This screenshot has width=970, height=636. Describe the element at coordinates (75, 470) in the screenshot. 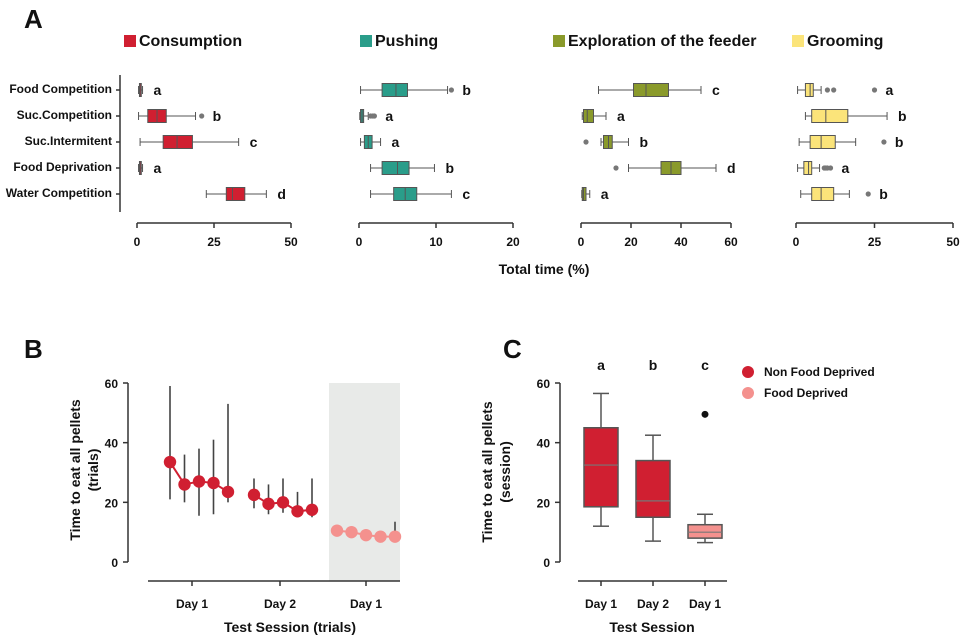

I see `panel-b-y-axis-title-line1: Time to eat all pellets` at that location.